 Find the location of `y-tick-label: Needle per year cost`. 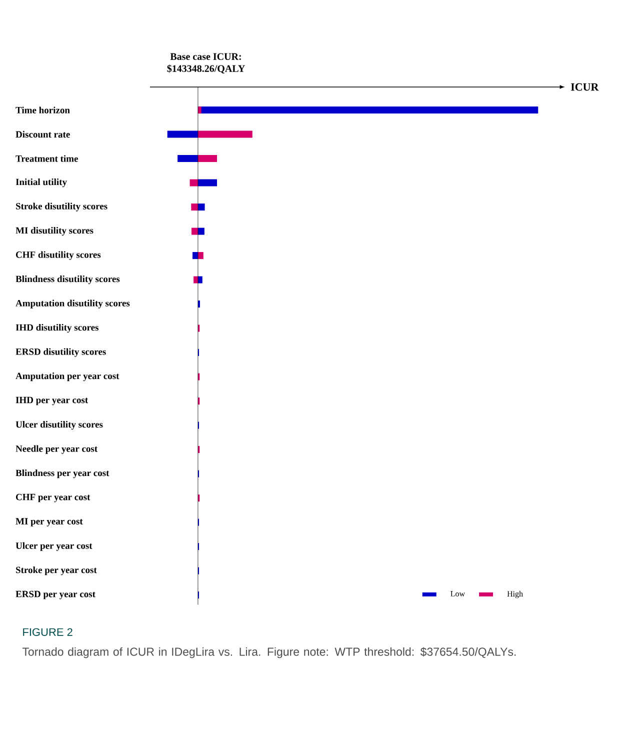

y-tick-label: Needle per year cost is located at coordinates (57, 449).